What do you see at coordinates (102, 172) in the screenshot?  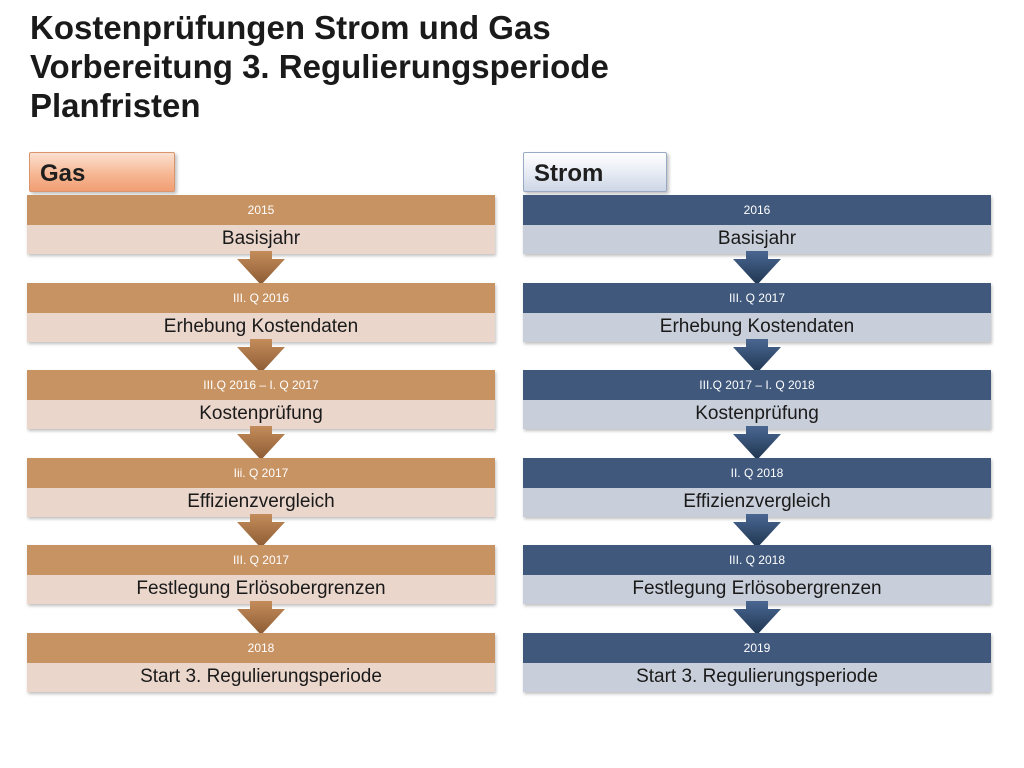 I see `gas-header: Gas` at bounding box center [102, 172].